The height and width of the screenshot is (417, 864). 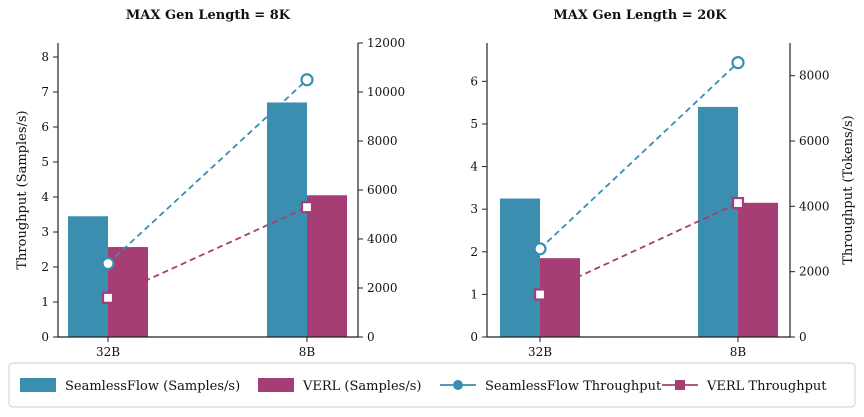 What do you see at coordinates (38, 385) in the screenshot?
I see `legend-swatch-seamless-bar` at bounding box center [38, 385].